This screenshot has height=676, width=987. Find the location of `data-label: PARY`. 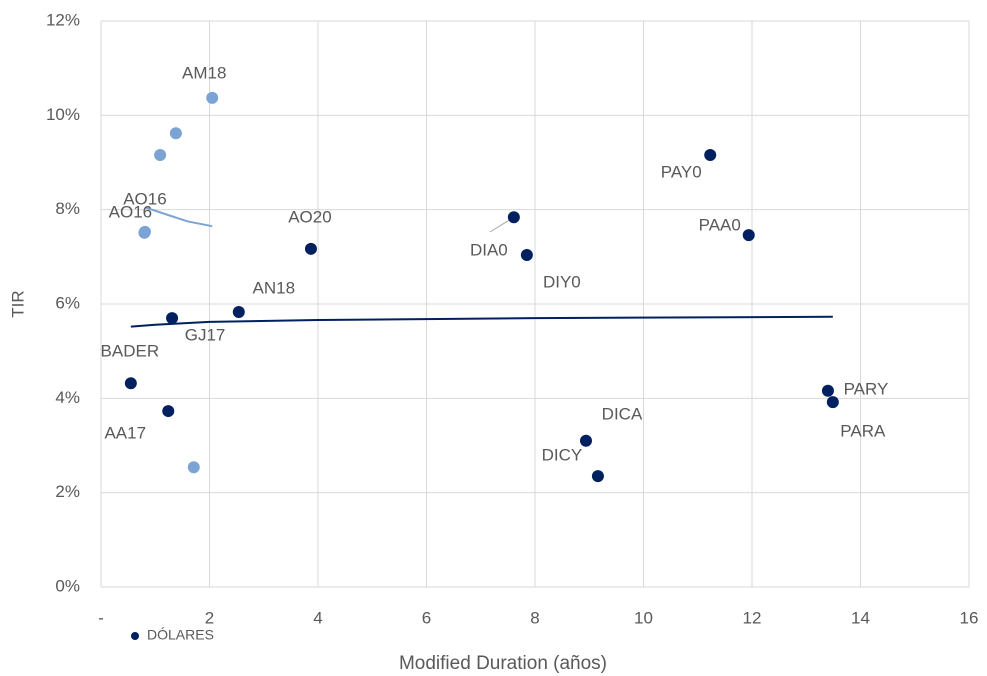

data-label: PARY is located at coordinates (866, 388).